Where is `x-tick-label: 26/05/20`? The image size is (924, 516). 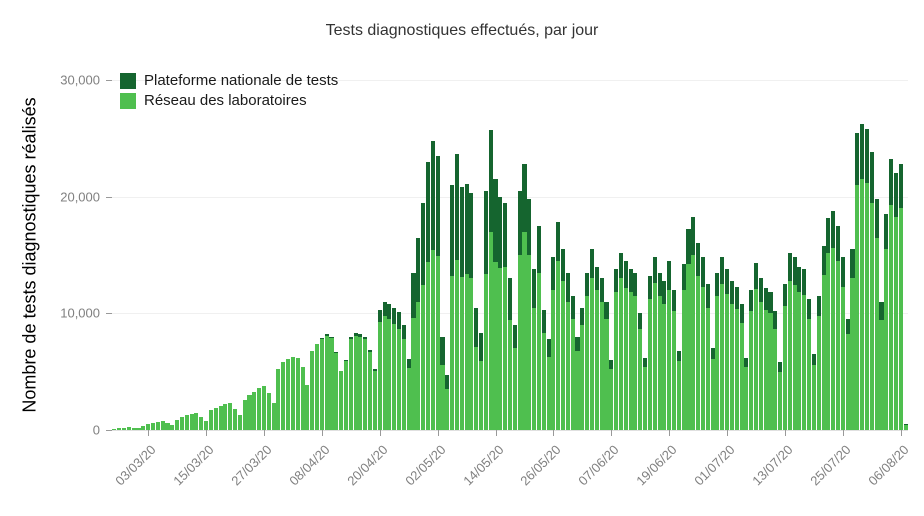 x-tick-label: 26/05/20 is located at coordinates (541, 465).